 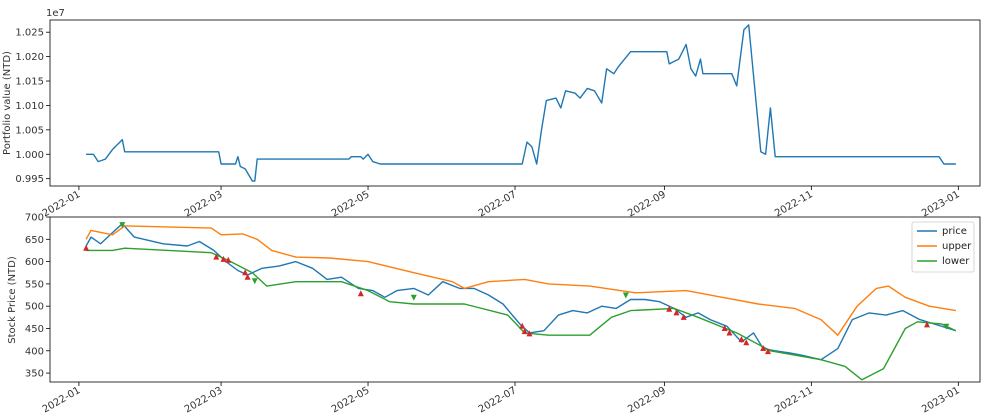 What do you see at coordinates (351, 400) in the screenshot?
I see `stock-x-tick-label: 2022-05` at bounding box center [351, 400].